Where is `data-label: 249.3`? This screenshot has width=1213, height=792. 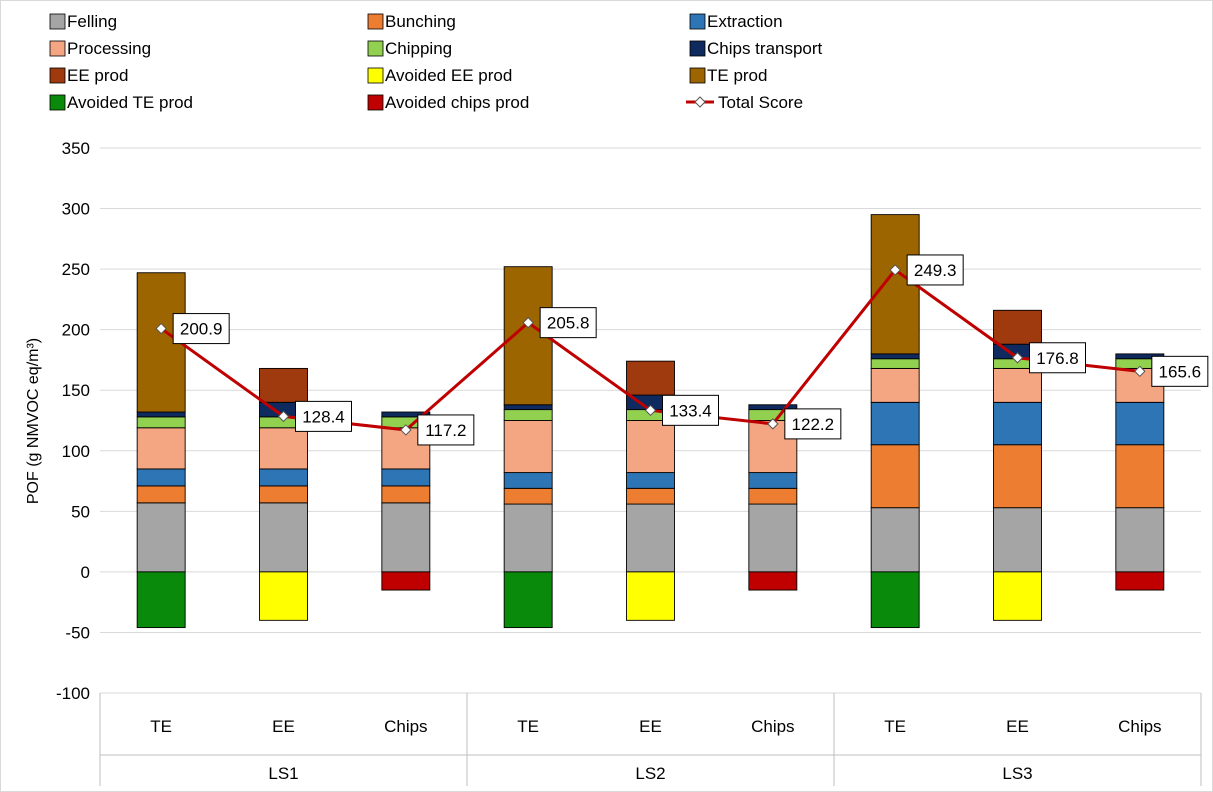 data-label: 249.3 is located at coordinates (935, 270).